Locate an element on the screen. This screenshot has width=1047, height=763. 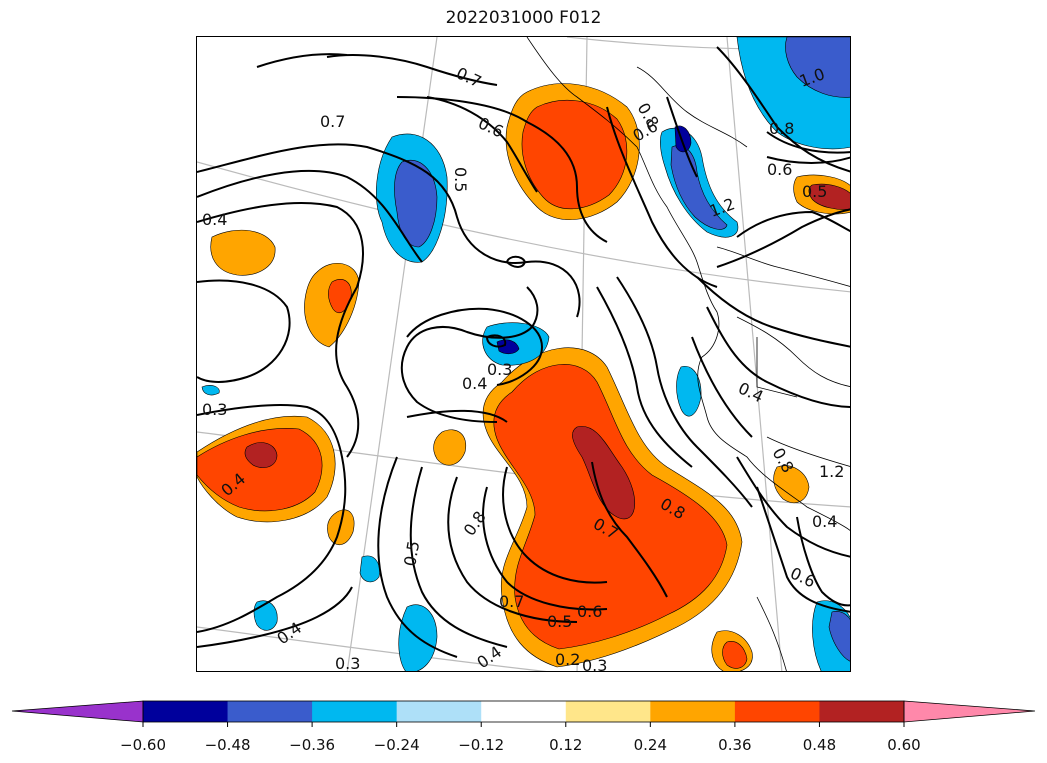
map-title: 2022031000 F012 is located at coordinates (523, 18).